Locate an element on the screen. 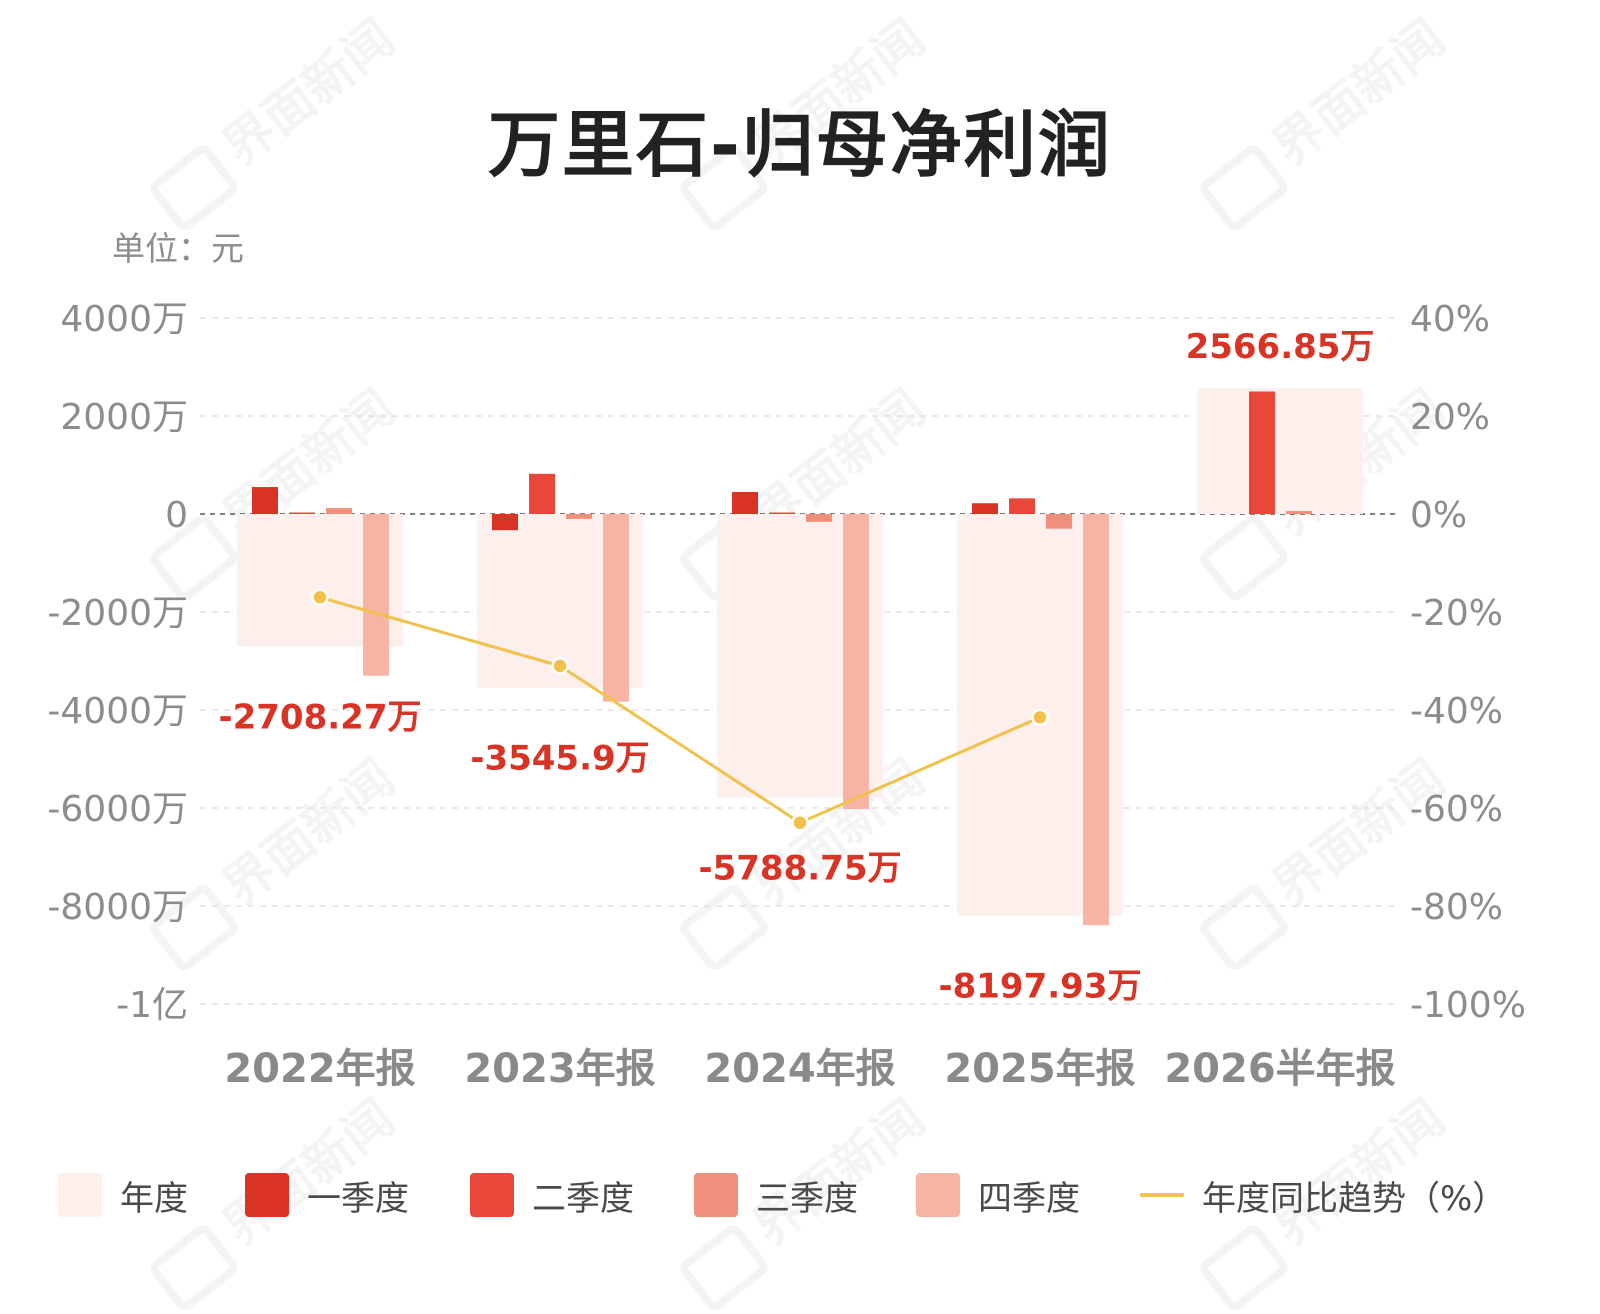 The height and width of the screenshot is (1314, 1600). legend-line-swatch is located at coordinates (1162, 1195).